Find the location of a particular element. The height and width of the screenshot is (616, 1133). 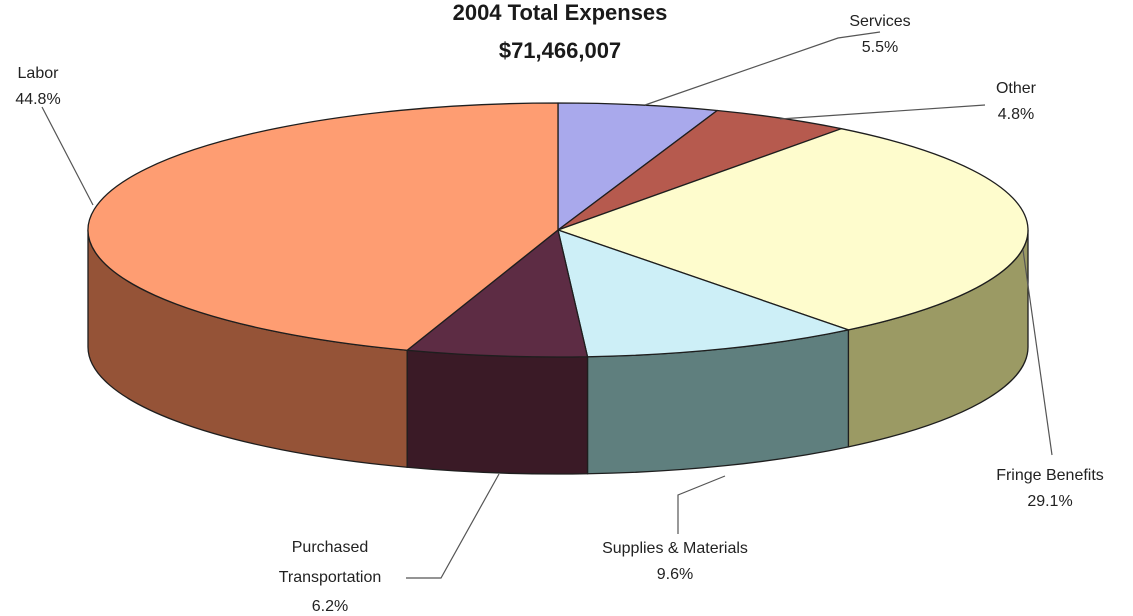

slice-value-purchased-transportation: 6.2% is located at coordinates (330, 606).